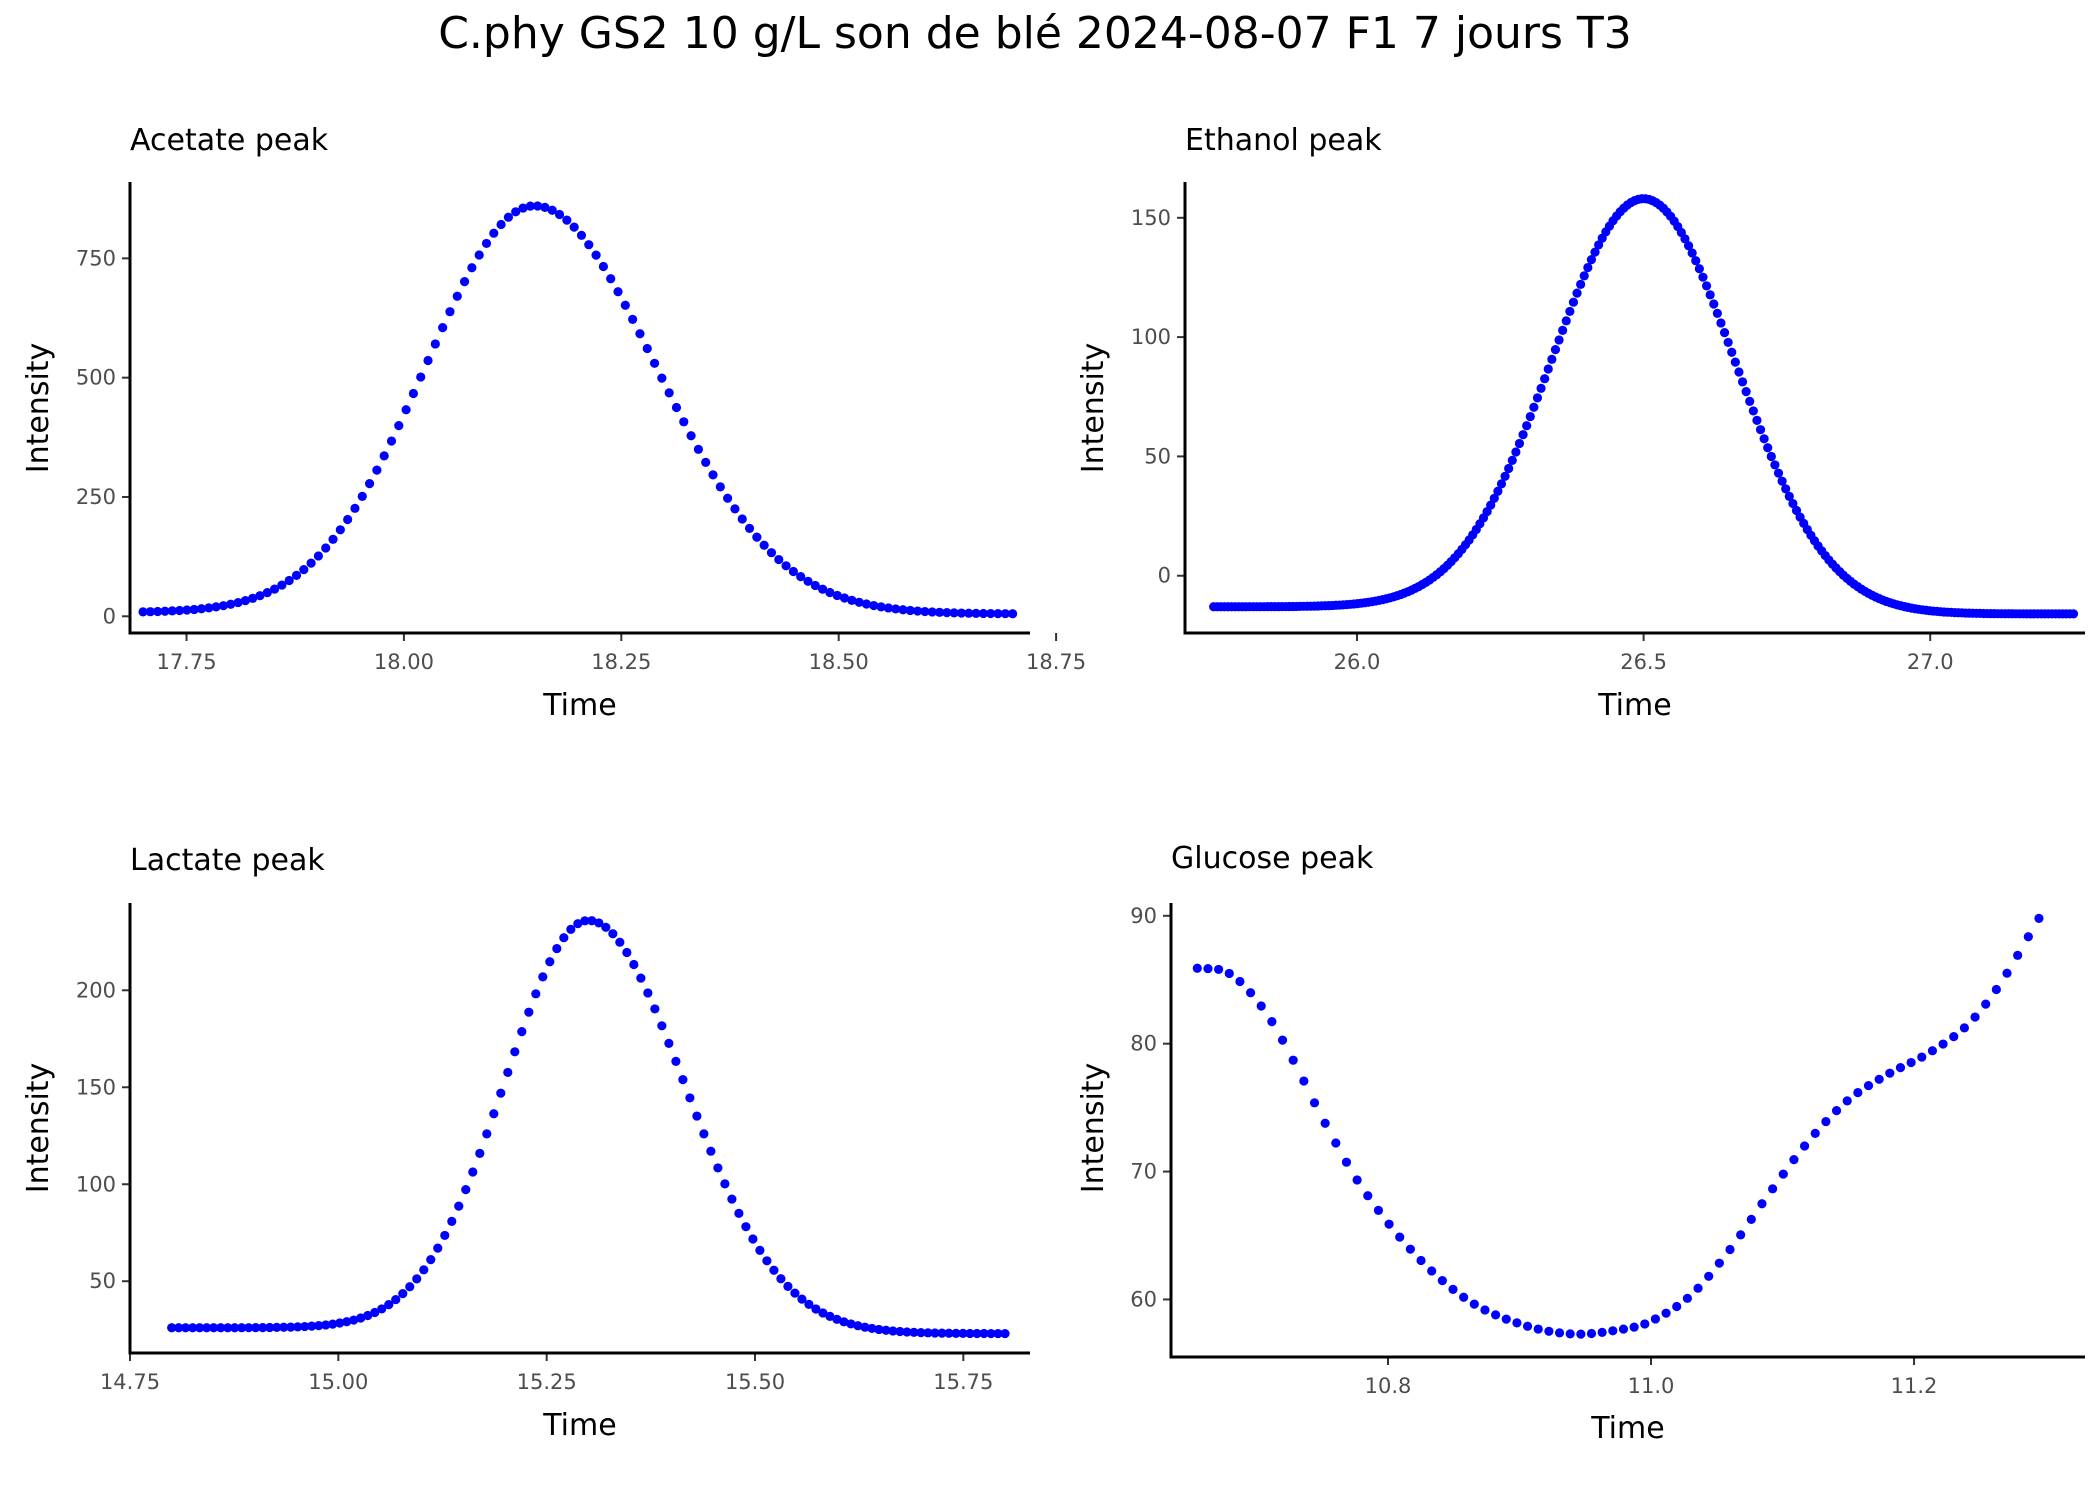 This screenshot has height=1499, width=2100. I want to click on lactate-y-tick-label: 150, so click(96, 1087).